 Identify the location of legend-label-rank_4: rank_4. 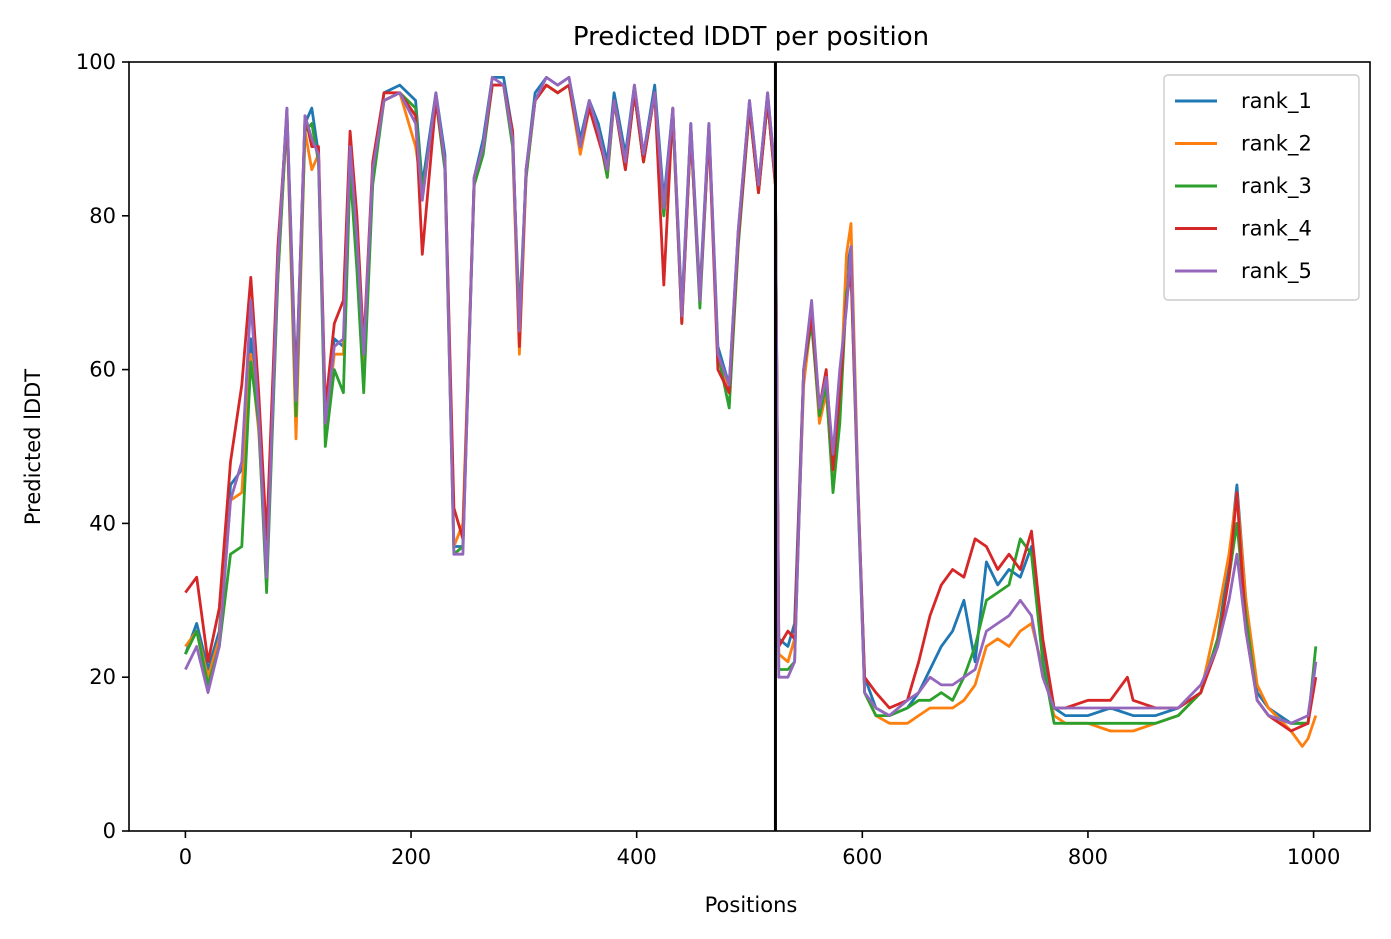
(1276, 229).